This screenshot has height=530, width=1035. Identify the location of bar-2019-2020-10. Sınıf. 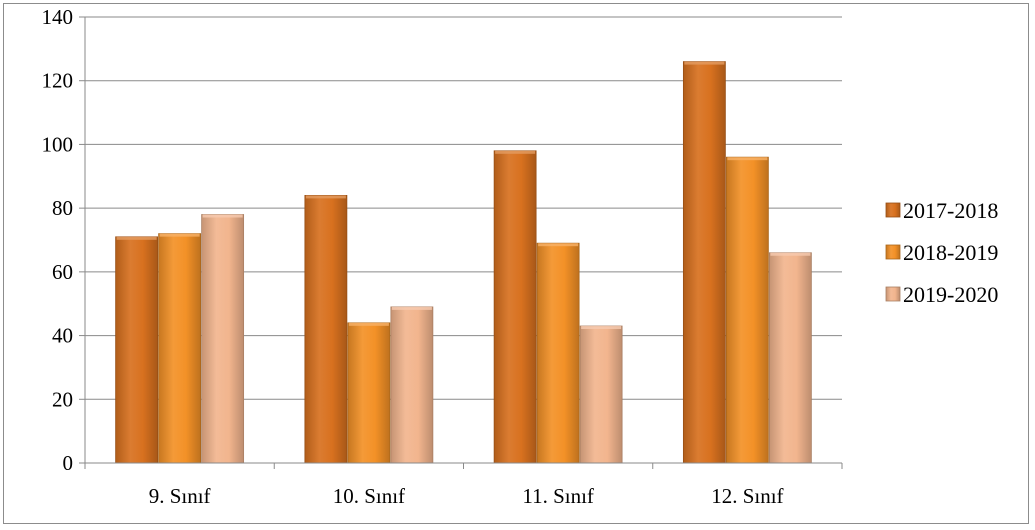
(412, 385).